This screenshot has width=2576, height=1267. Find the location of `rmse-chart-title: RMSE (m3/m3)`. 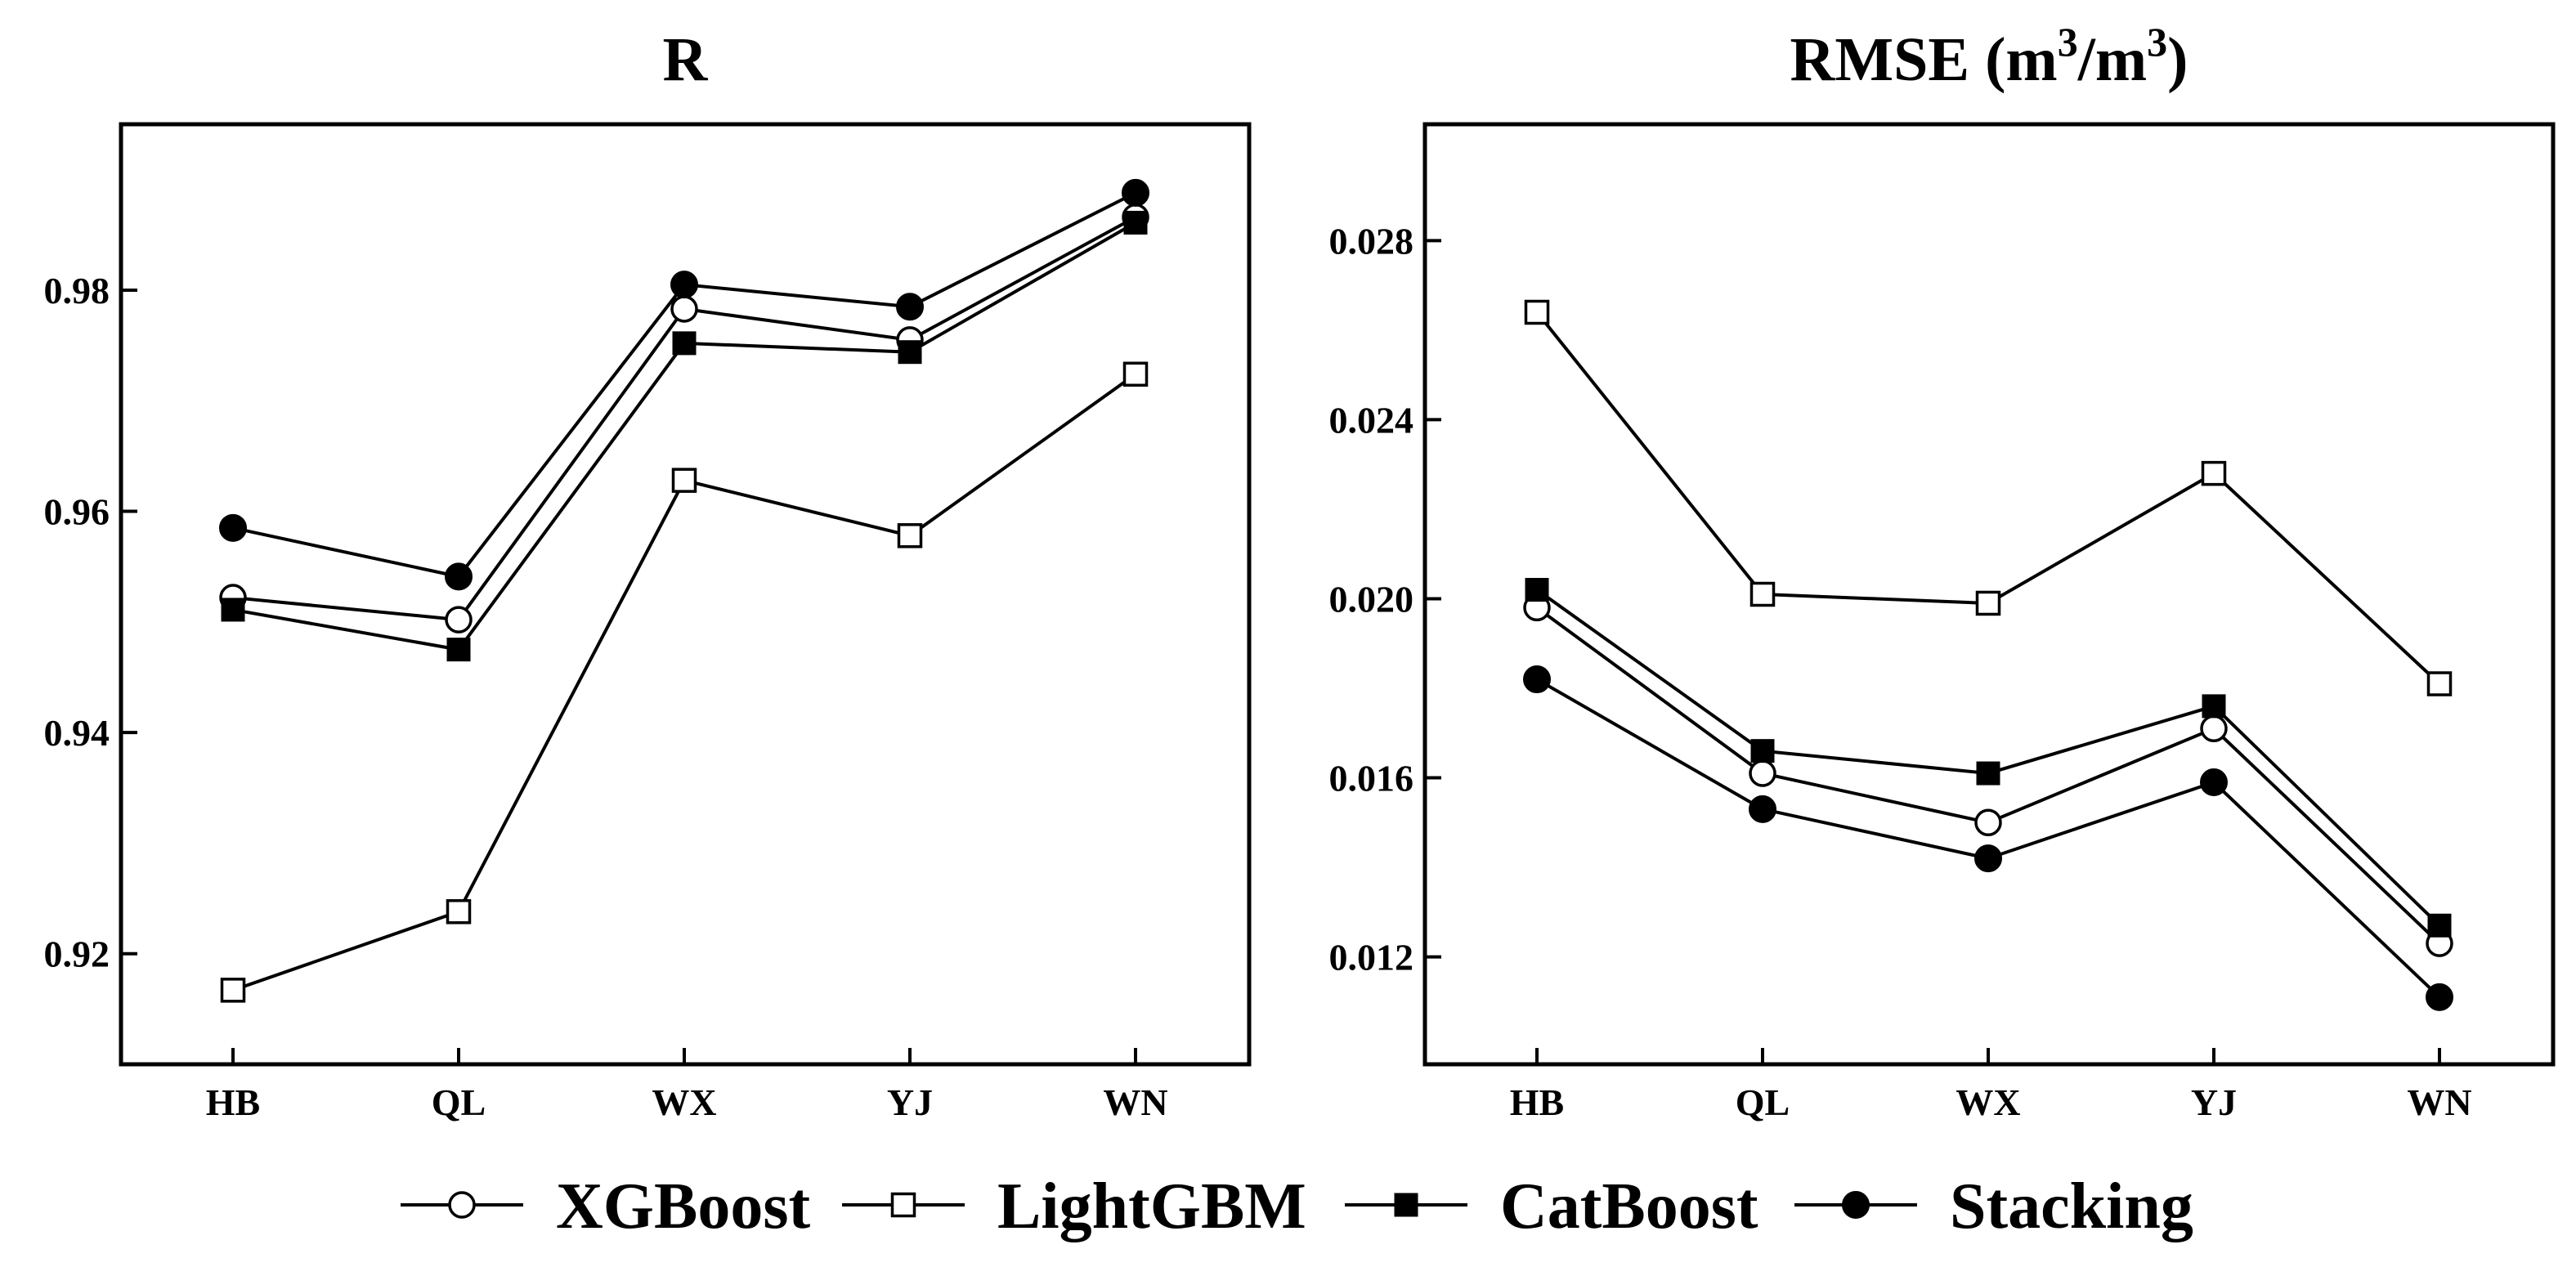

rmse-chart-title: RMSE (m3/m3) is located at coordinates (1989, 56).